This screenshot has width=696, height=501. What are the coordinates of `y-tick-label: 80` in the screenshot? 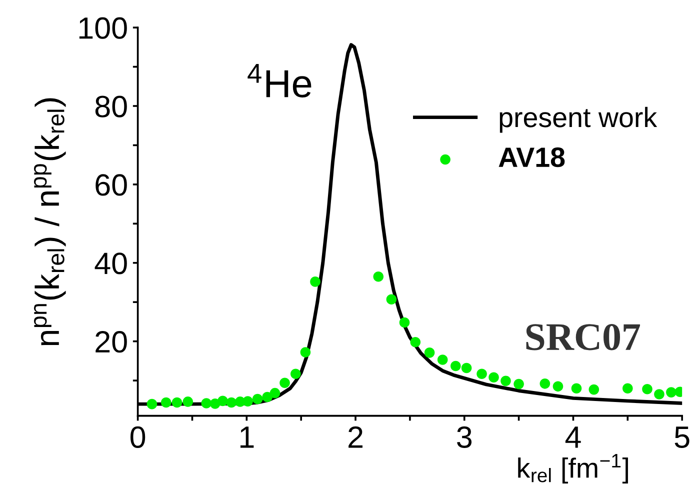 It's located at (111, 107).